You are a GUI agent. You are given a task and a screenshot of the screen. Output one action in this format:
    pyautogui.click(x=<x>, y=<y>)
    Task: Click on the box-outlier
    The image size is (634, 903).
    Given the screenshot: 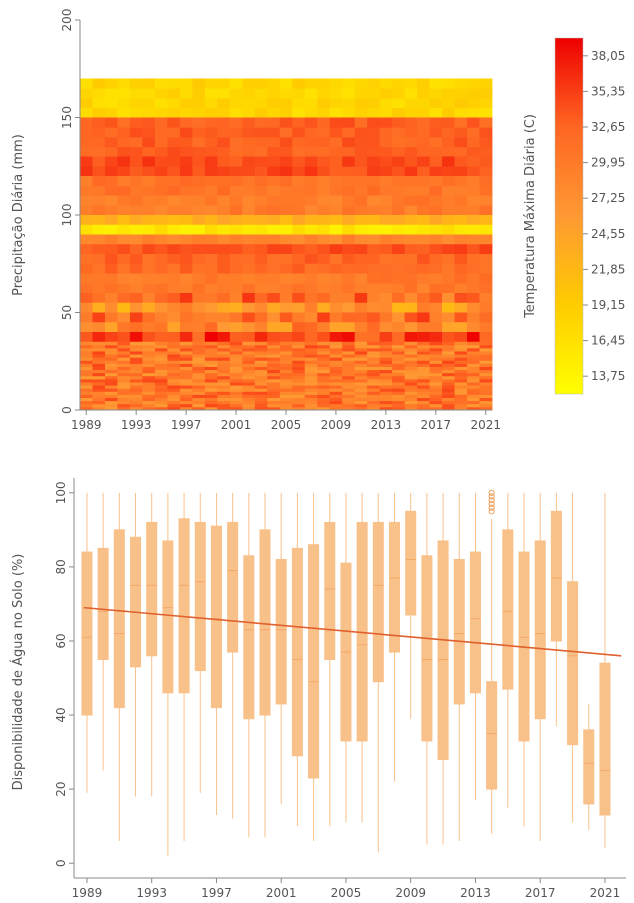 What is the action you would take?
    pyautogui.click(x=491, y=500)
    